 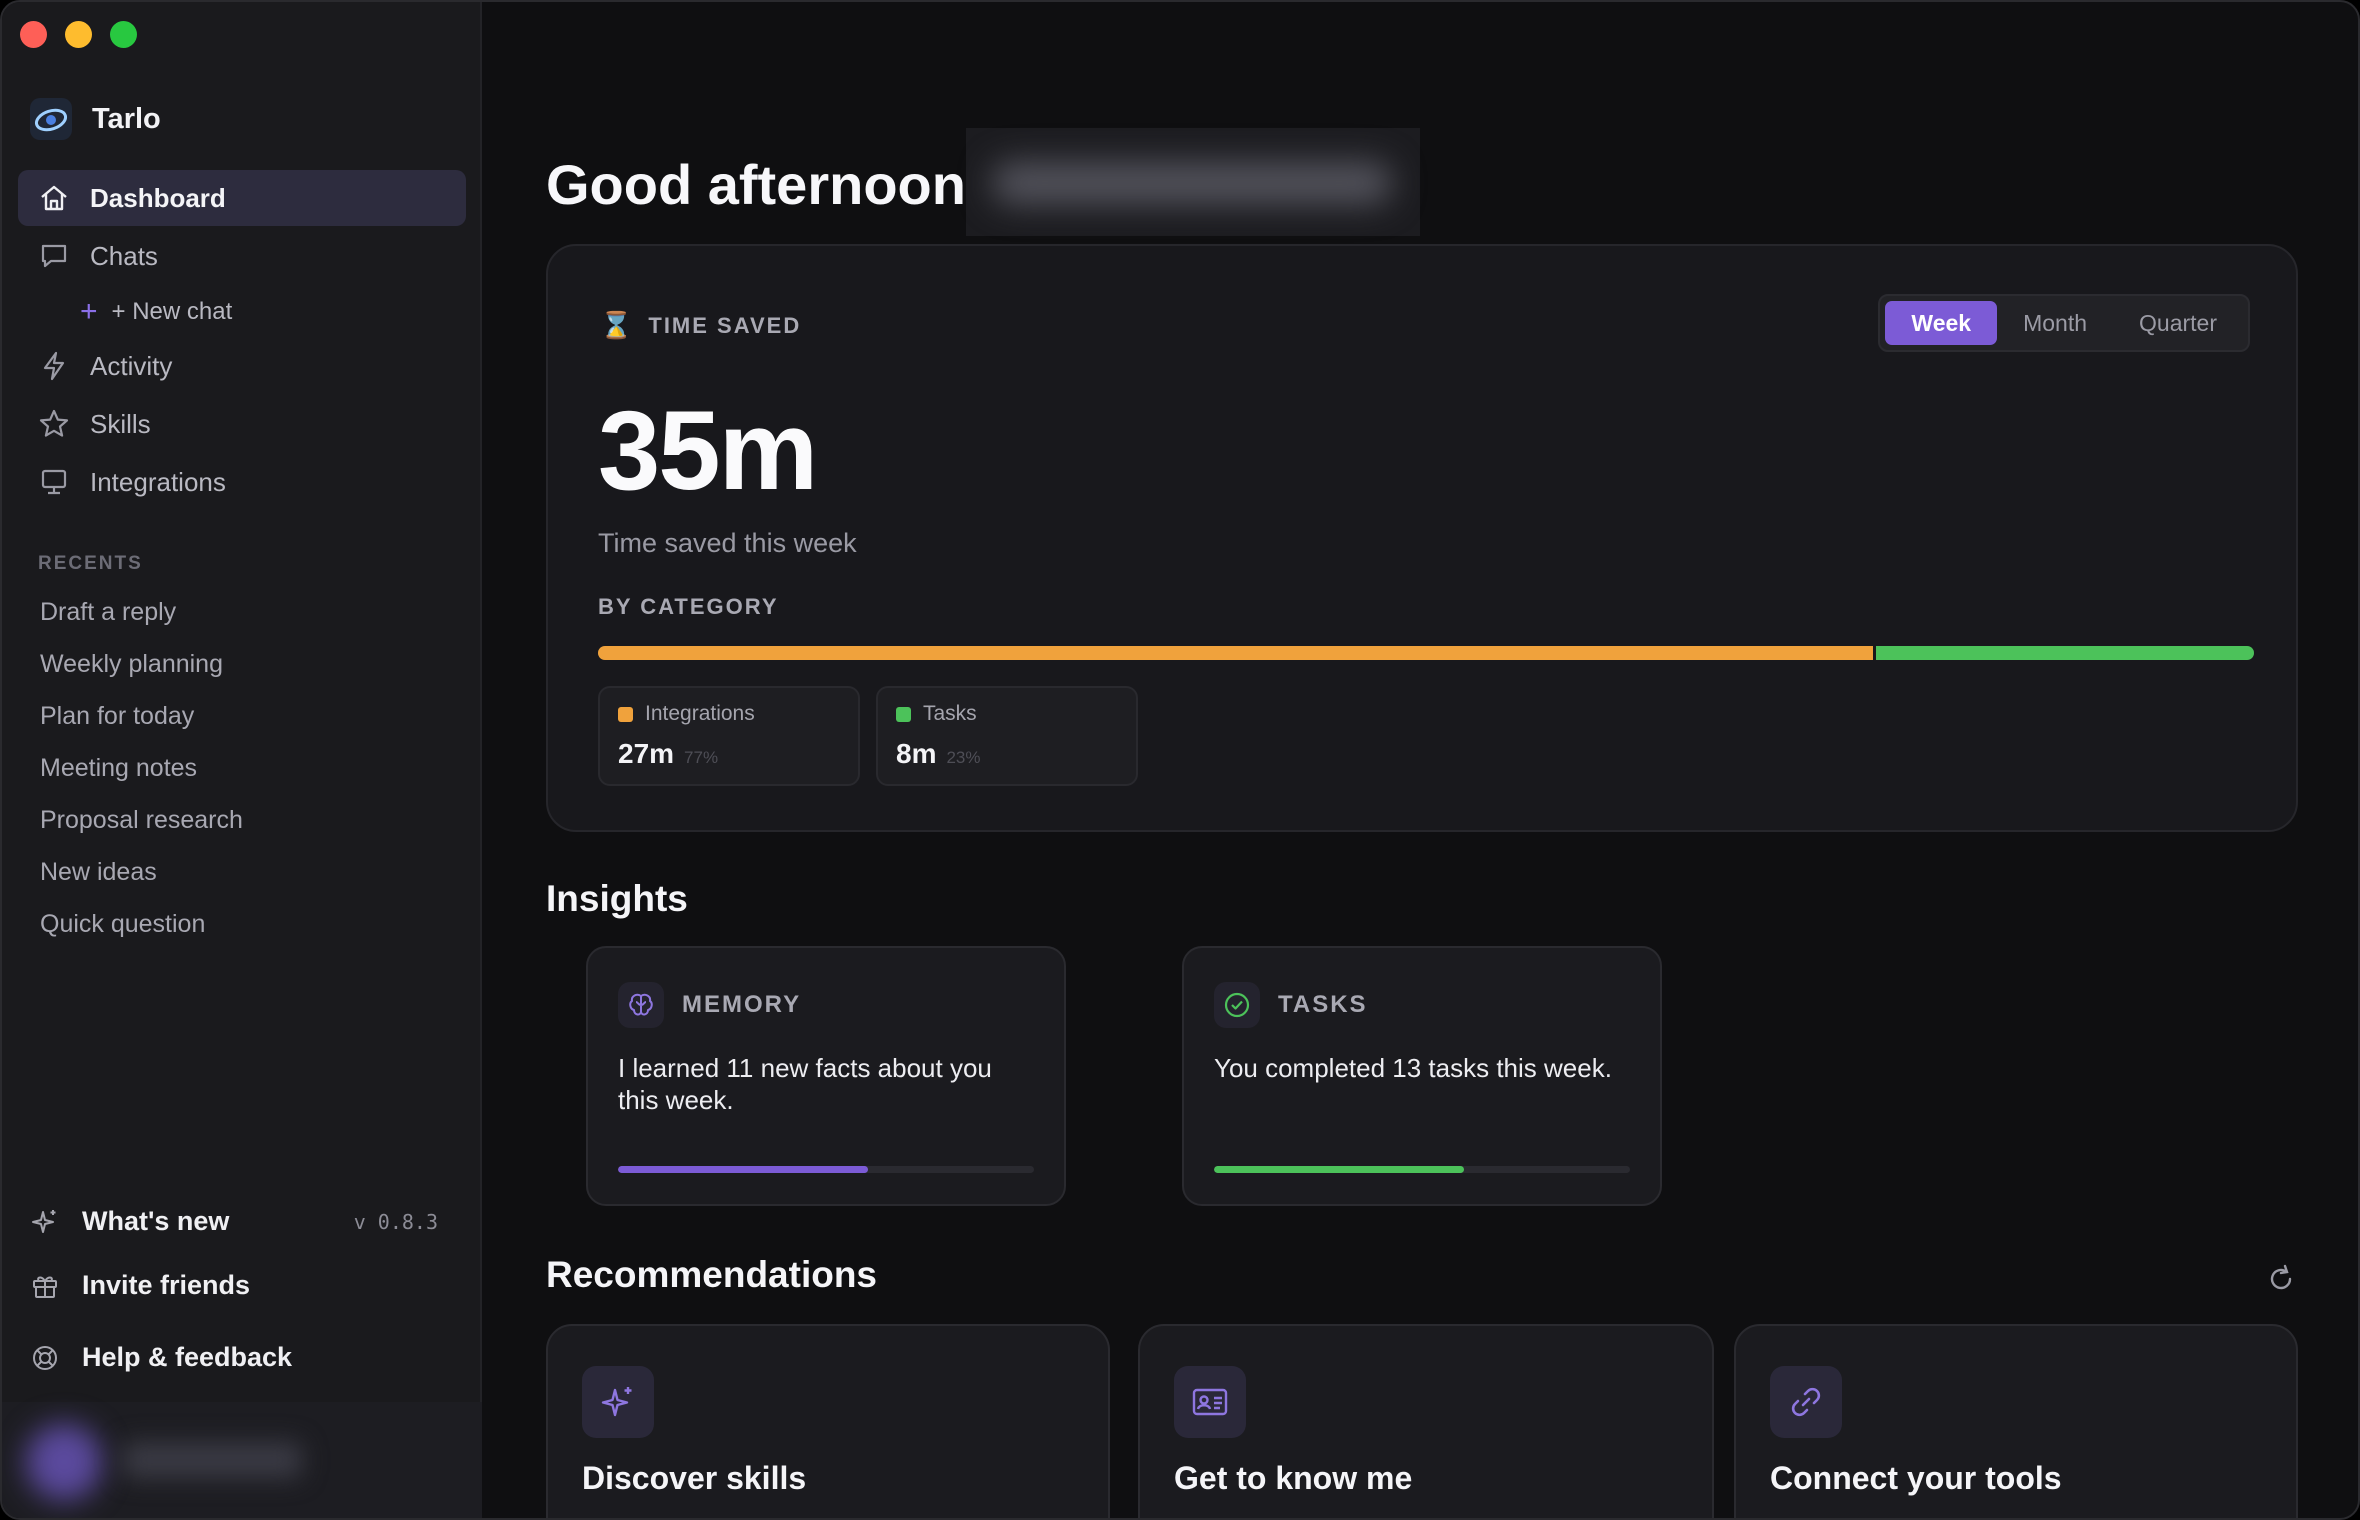 I want to click on recent-chat-item: Draft a reply, so click(x=108, y=611).